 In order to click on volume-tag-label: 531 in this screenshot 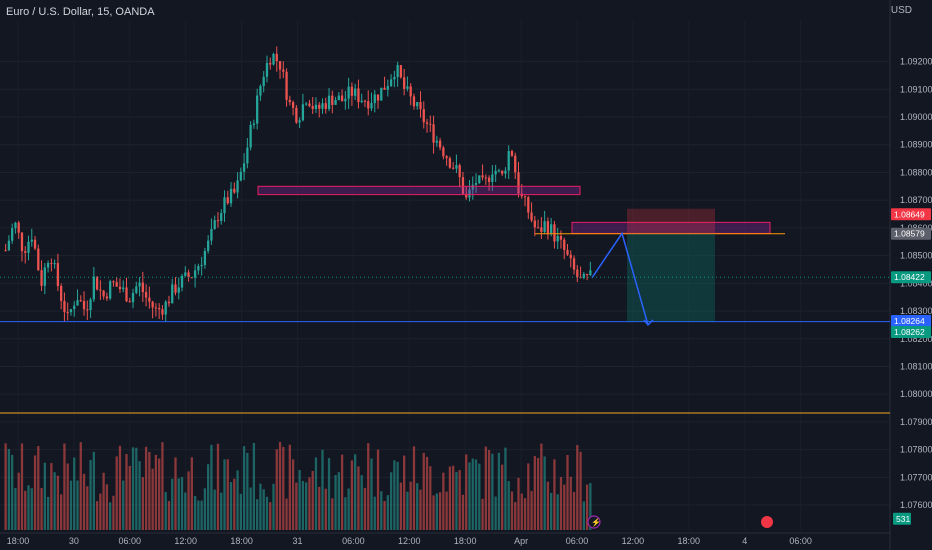, I will do `click(903, 519)`.